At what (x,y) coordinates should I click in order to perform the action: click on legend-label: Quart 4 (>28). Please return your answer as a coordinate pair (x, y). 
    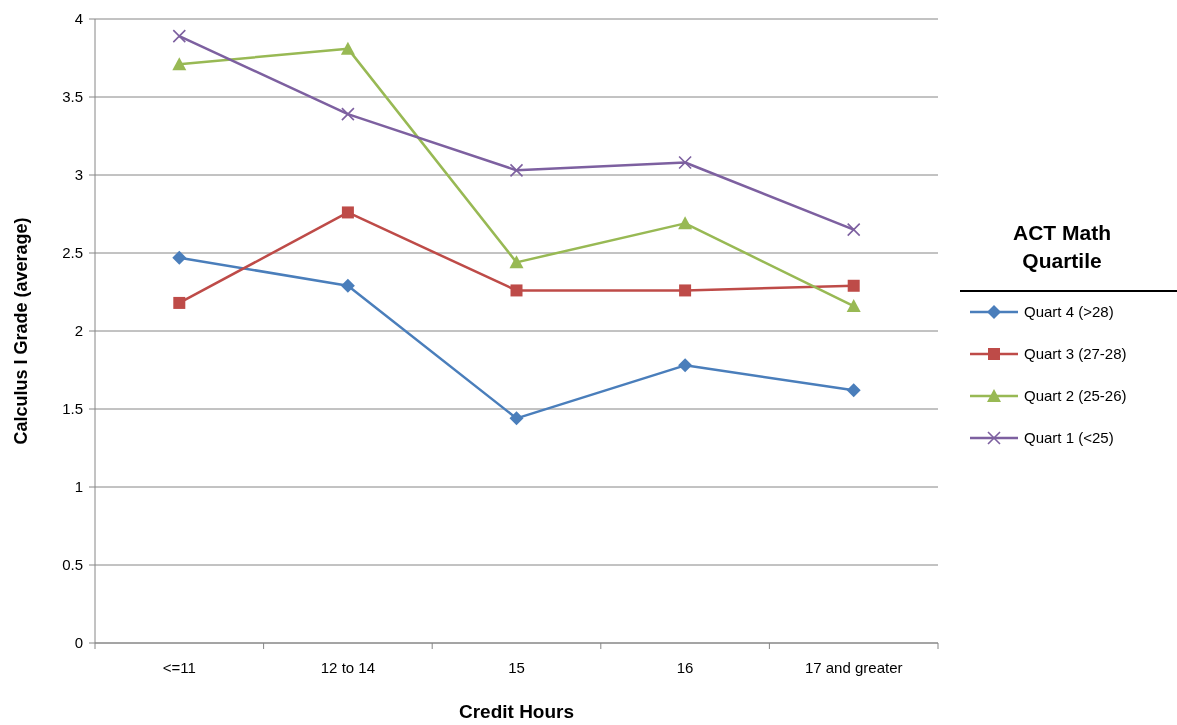
    Looking at the image, I should click on (1069, 312).